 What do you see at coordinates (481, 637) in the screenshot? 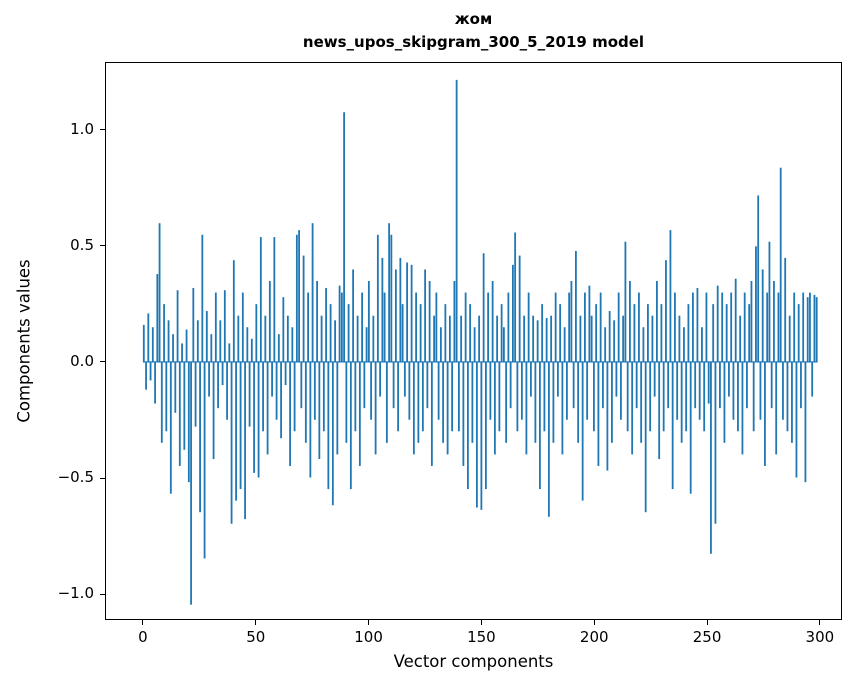
I see `x-tick-label: 150` at bounding box center [481, 637].